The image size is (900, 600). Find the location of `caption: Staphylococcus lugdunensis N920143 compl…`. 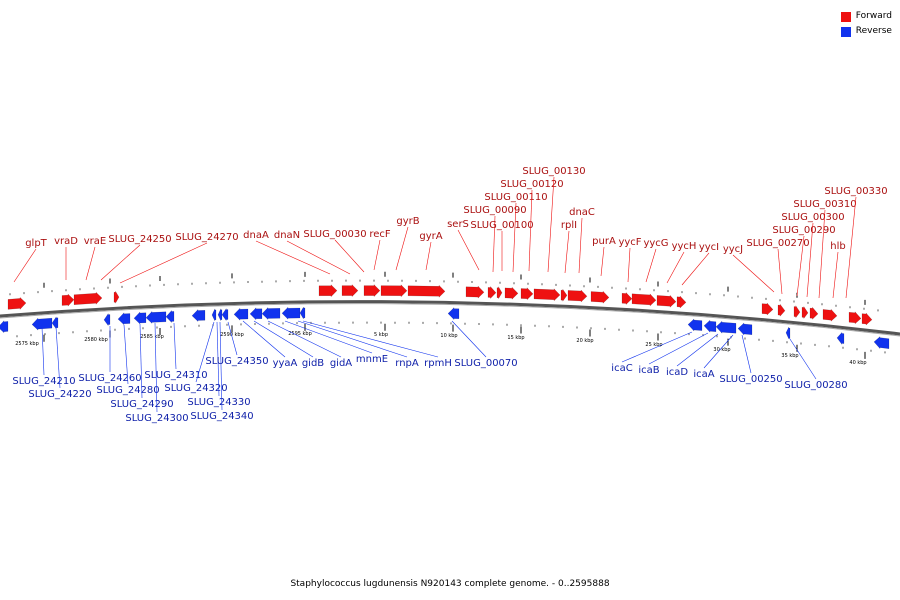

caption: Staphylococcus lugdunensis N920143 compl… is located at coordinates (450, 584).